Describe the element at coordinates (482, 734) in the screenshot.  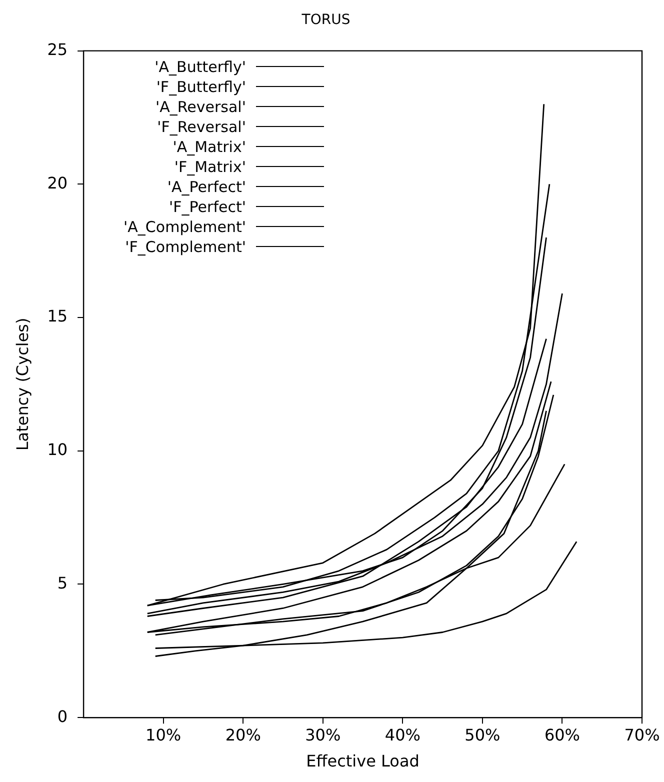
I see `x-tick-label: 50%` at that location.